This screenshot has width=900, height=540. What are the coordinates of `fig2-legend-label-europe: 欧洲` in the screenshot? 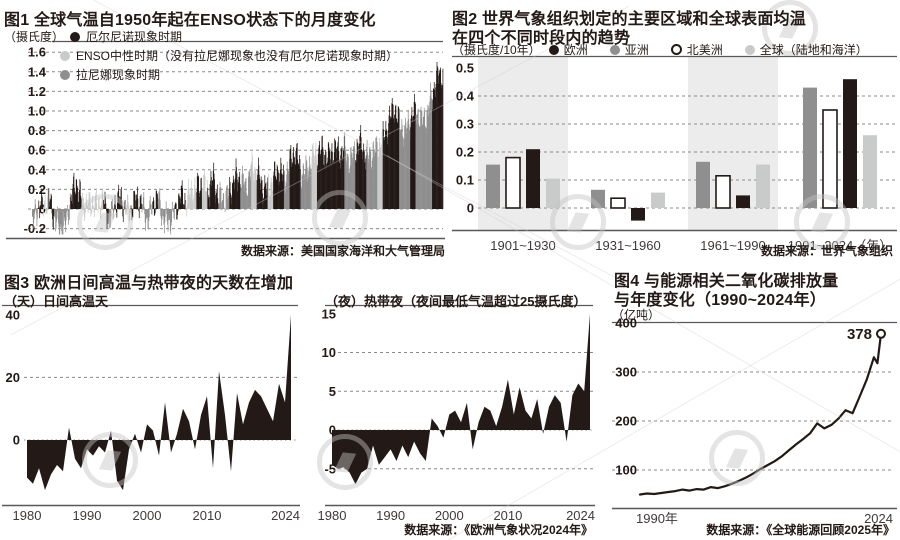 It's located at (575, 50).